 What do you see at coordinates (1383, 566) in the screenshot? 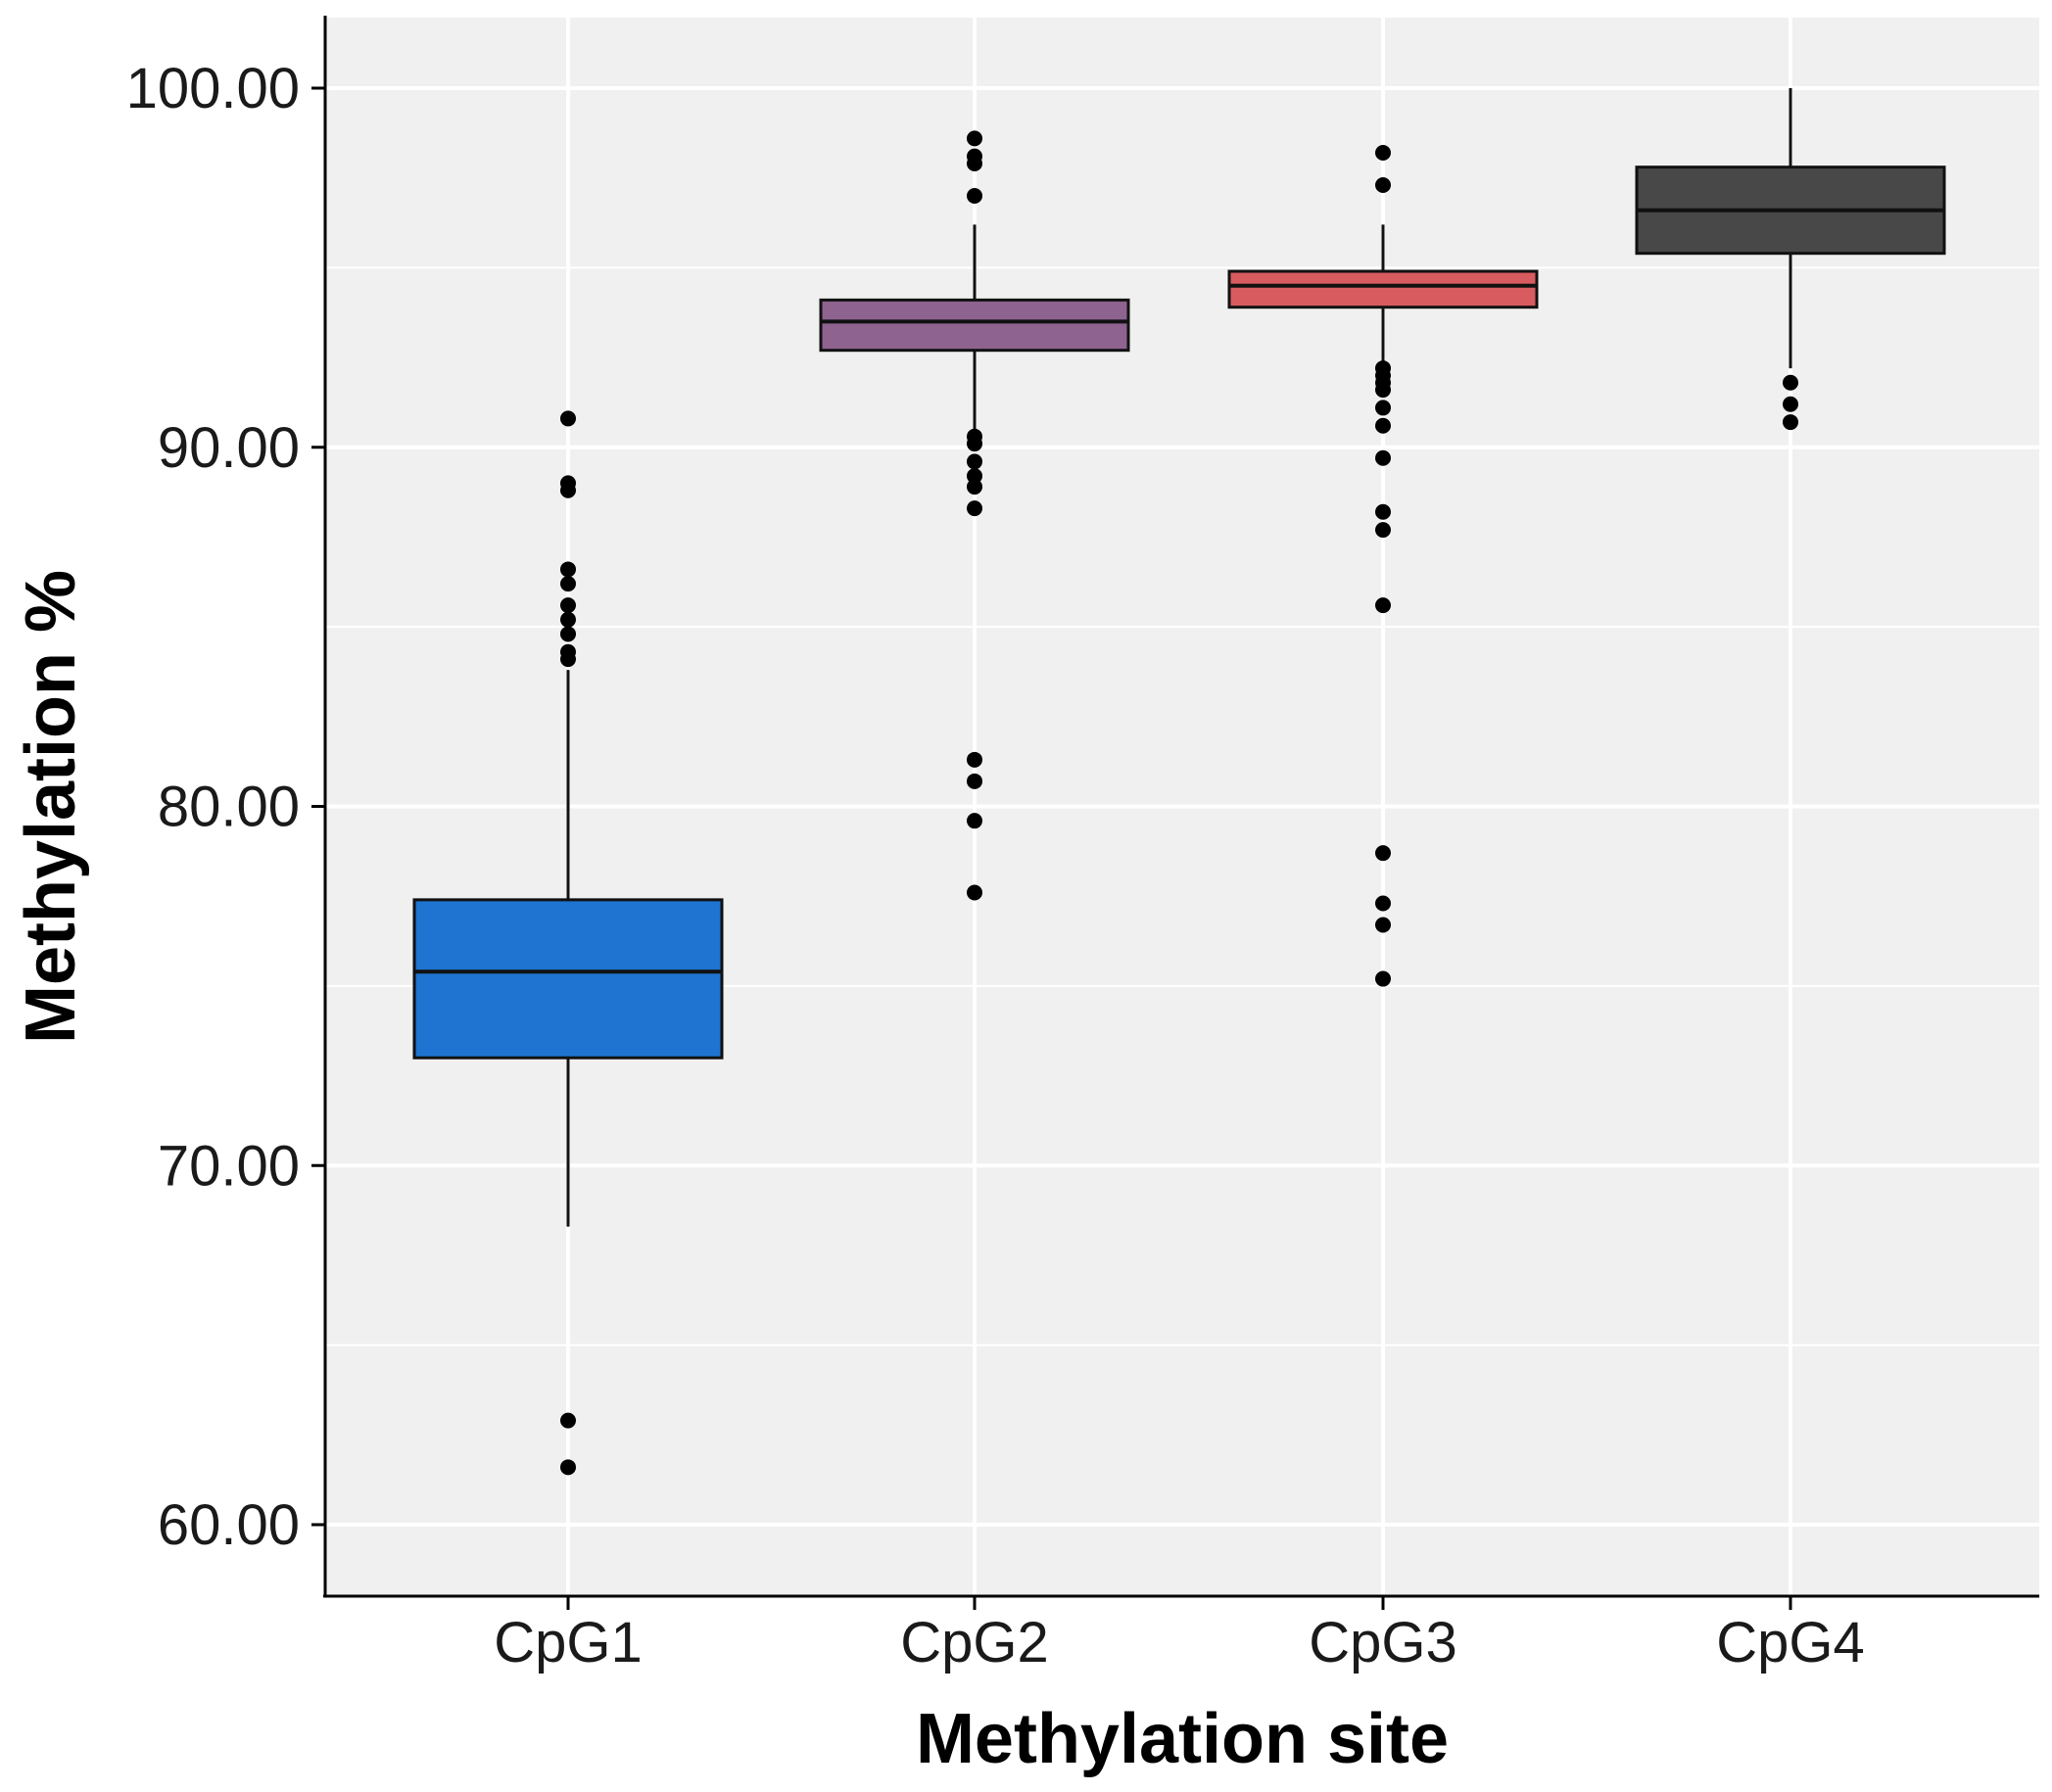
I see `box-group-cpg3` at bounding box center [1383, 566].